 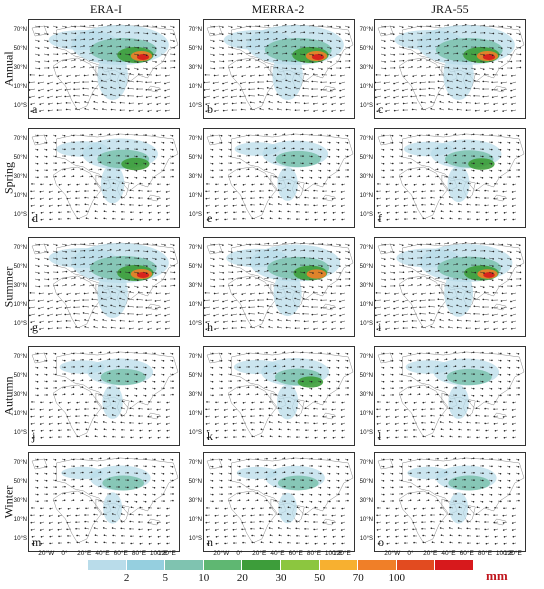 What do you see at coordinates (314, 553) in the screenshot?
I see `longitude-tick-label: 80°E` at bounding box center [314, 553].